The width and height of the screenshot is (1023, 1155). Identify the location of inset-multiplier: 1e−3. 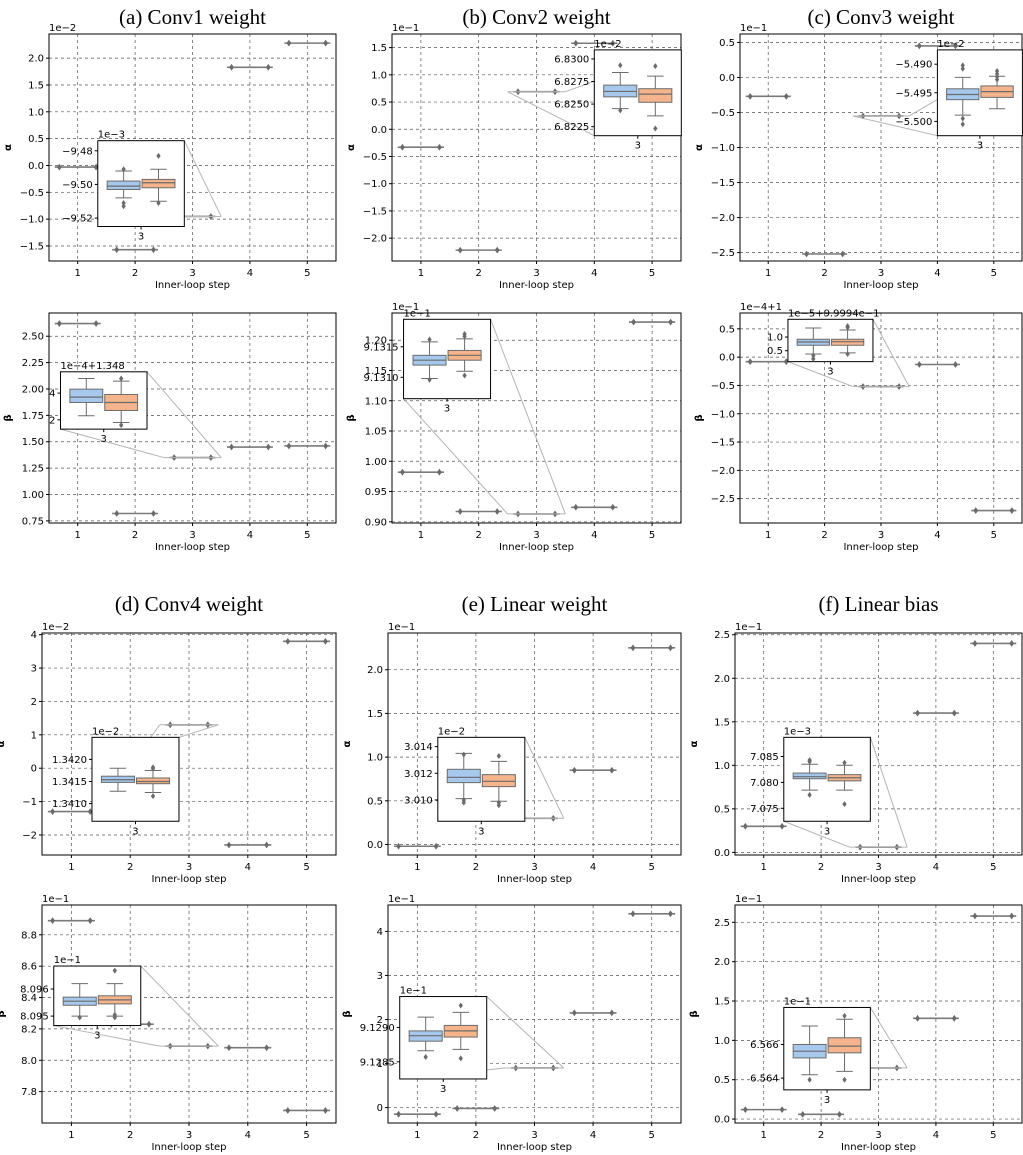
(111, 135).